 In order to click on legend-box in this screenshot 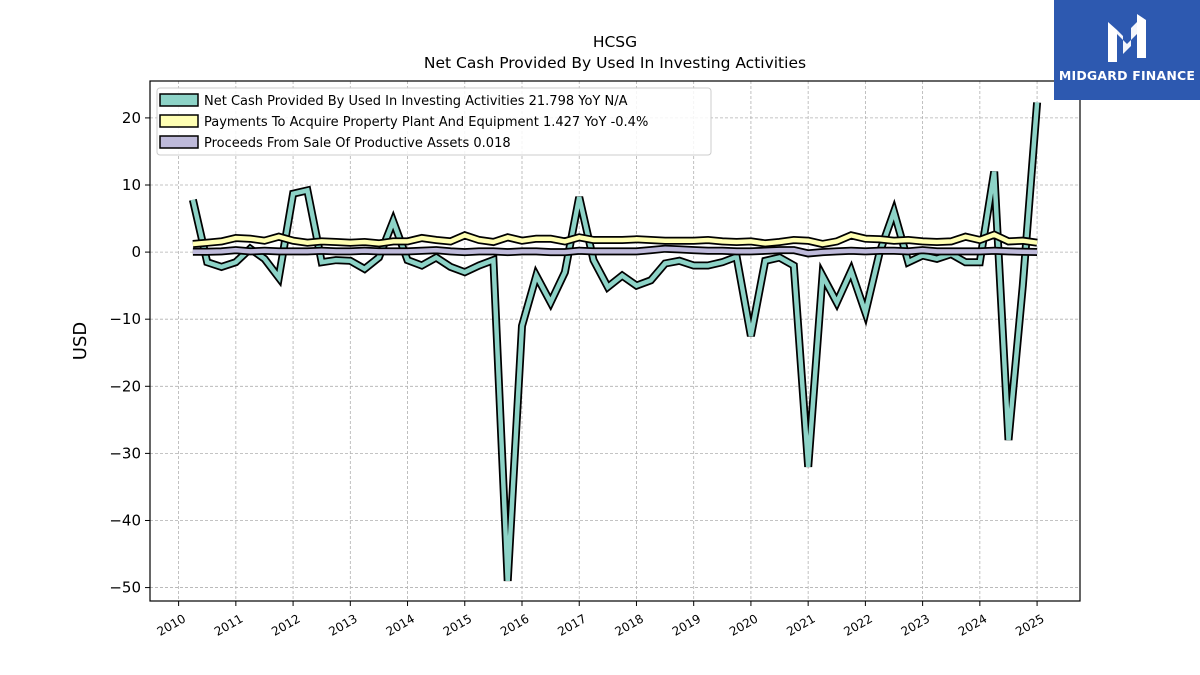, I will do `click(434, 121)`.